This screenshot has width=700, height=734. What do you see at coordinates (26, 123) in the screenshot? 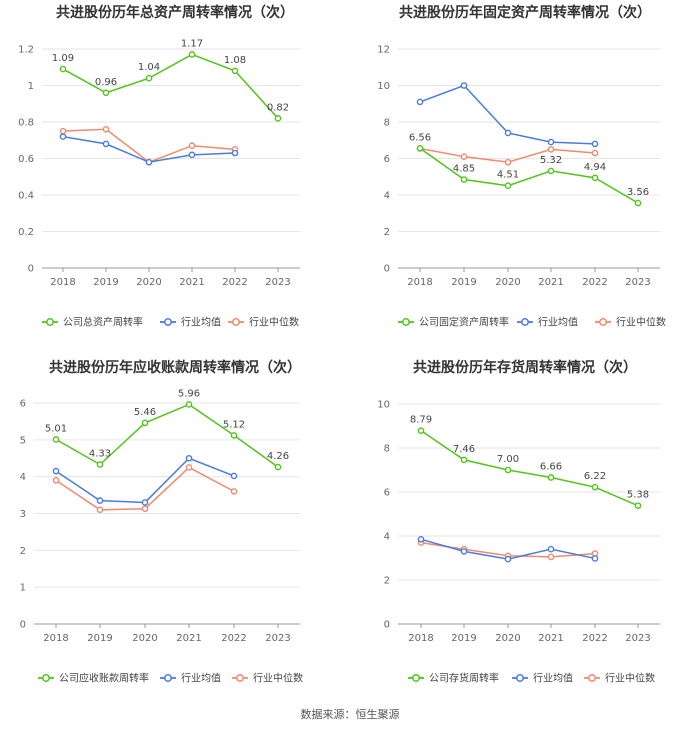
I see `y-tick-label: 0.8` at bounding box center [26, 123].